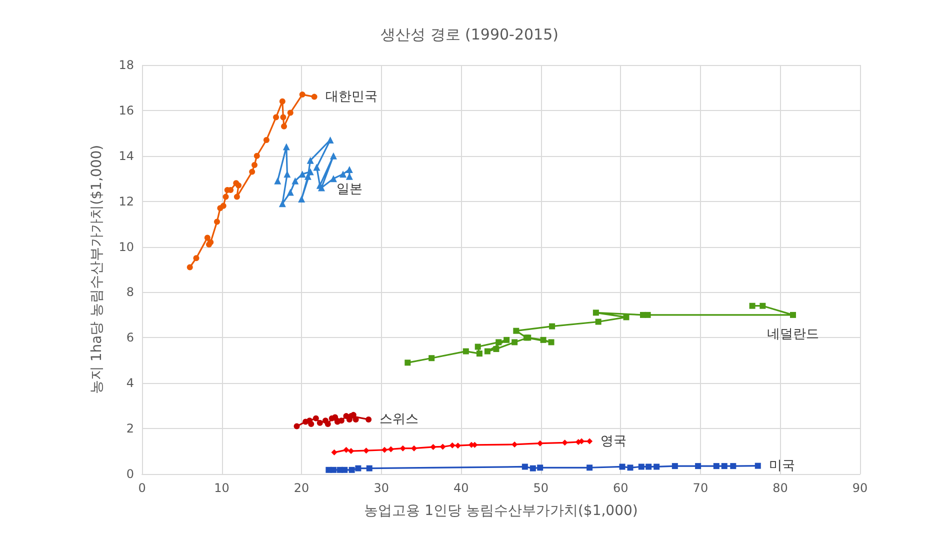 Image resolution: width=939 pixels, height=549 pixels. I want to click on chart-title: 생산성 경로 (1990-2015), so click(469, 35).